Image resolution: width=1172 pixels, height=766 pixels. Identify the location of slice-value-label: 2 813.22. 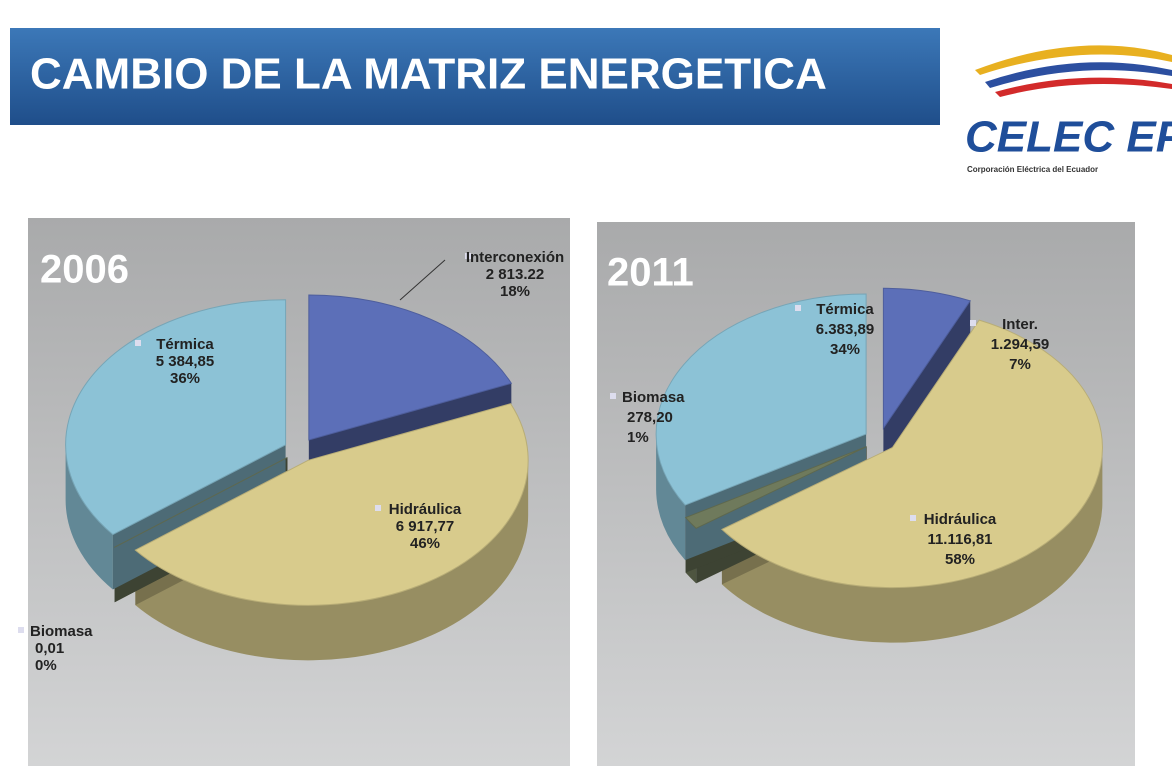
(515, 274).